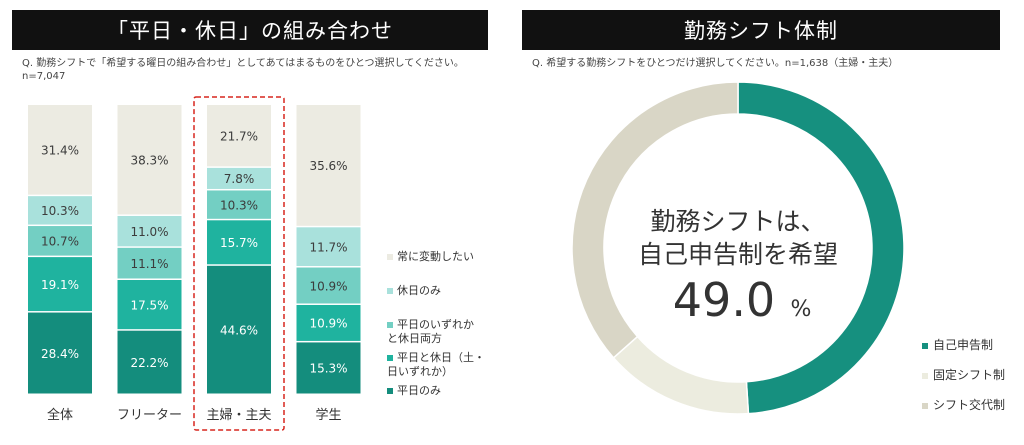  Describe the element at coordinates (149, 415) in the screenshot. I see `category-label: フリーター` at that location.